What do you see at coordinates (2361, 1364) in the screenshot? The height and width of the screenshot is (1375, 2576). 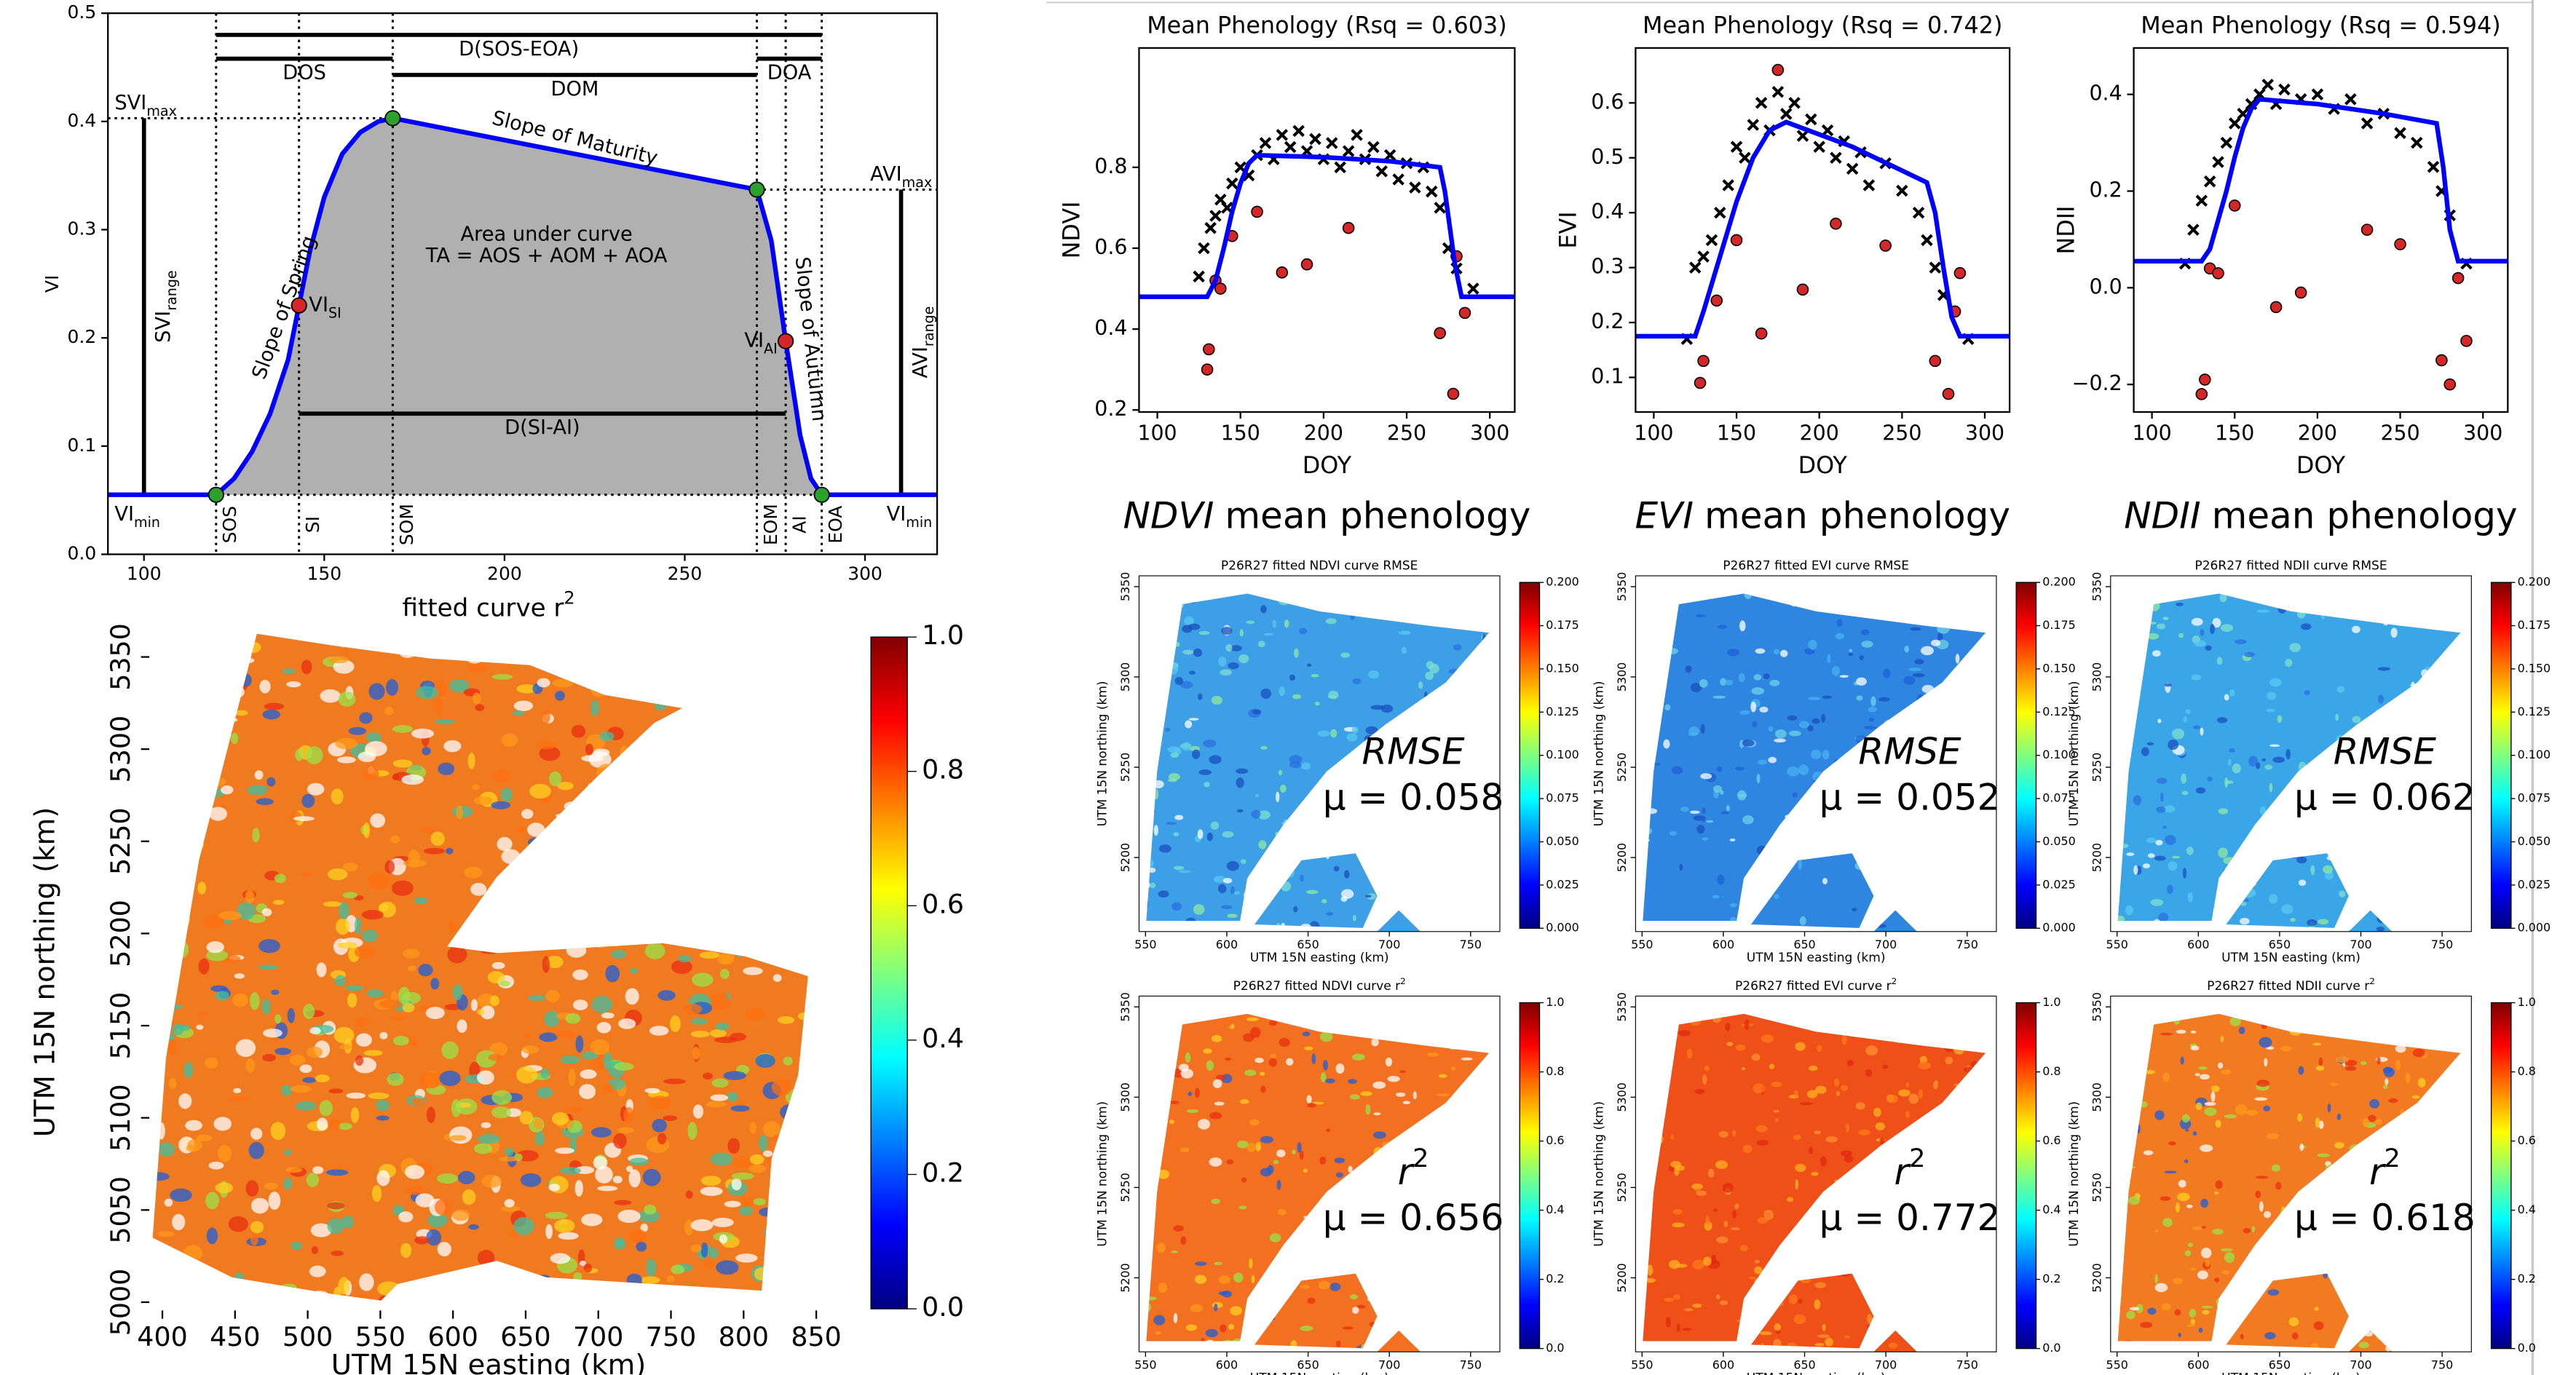 I see `x-tick-label: 700` at bounding box center [2361, 1364].